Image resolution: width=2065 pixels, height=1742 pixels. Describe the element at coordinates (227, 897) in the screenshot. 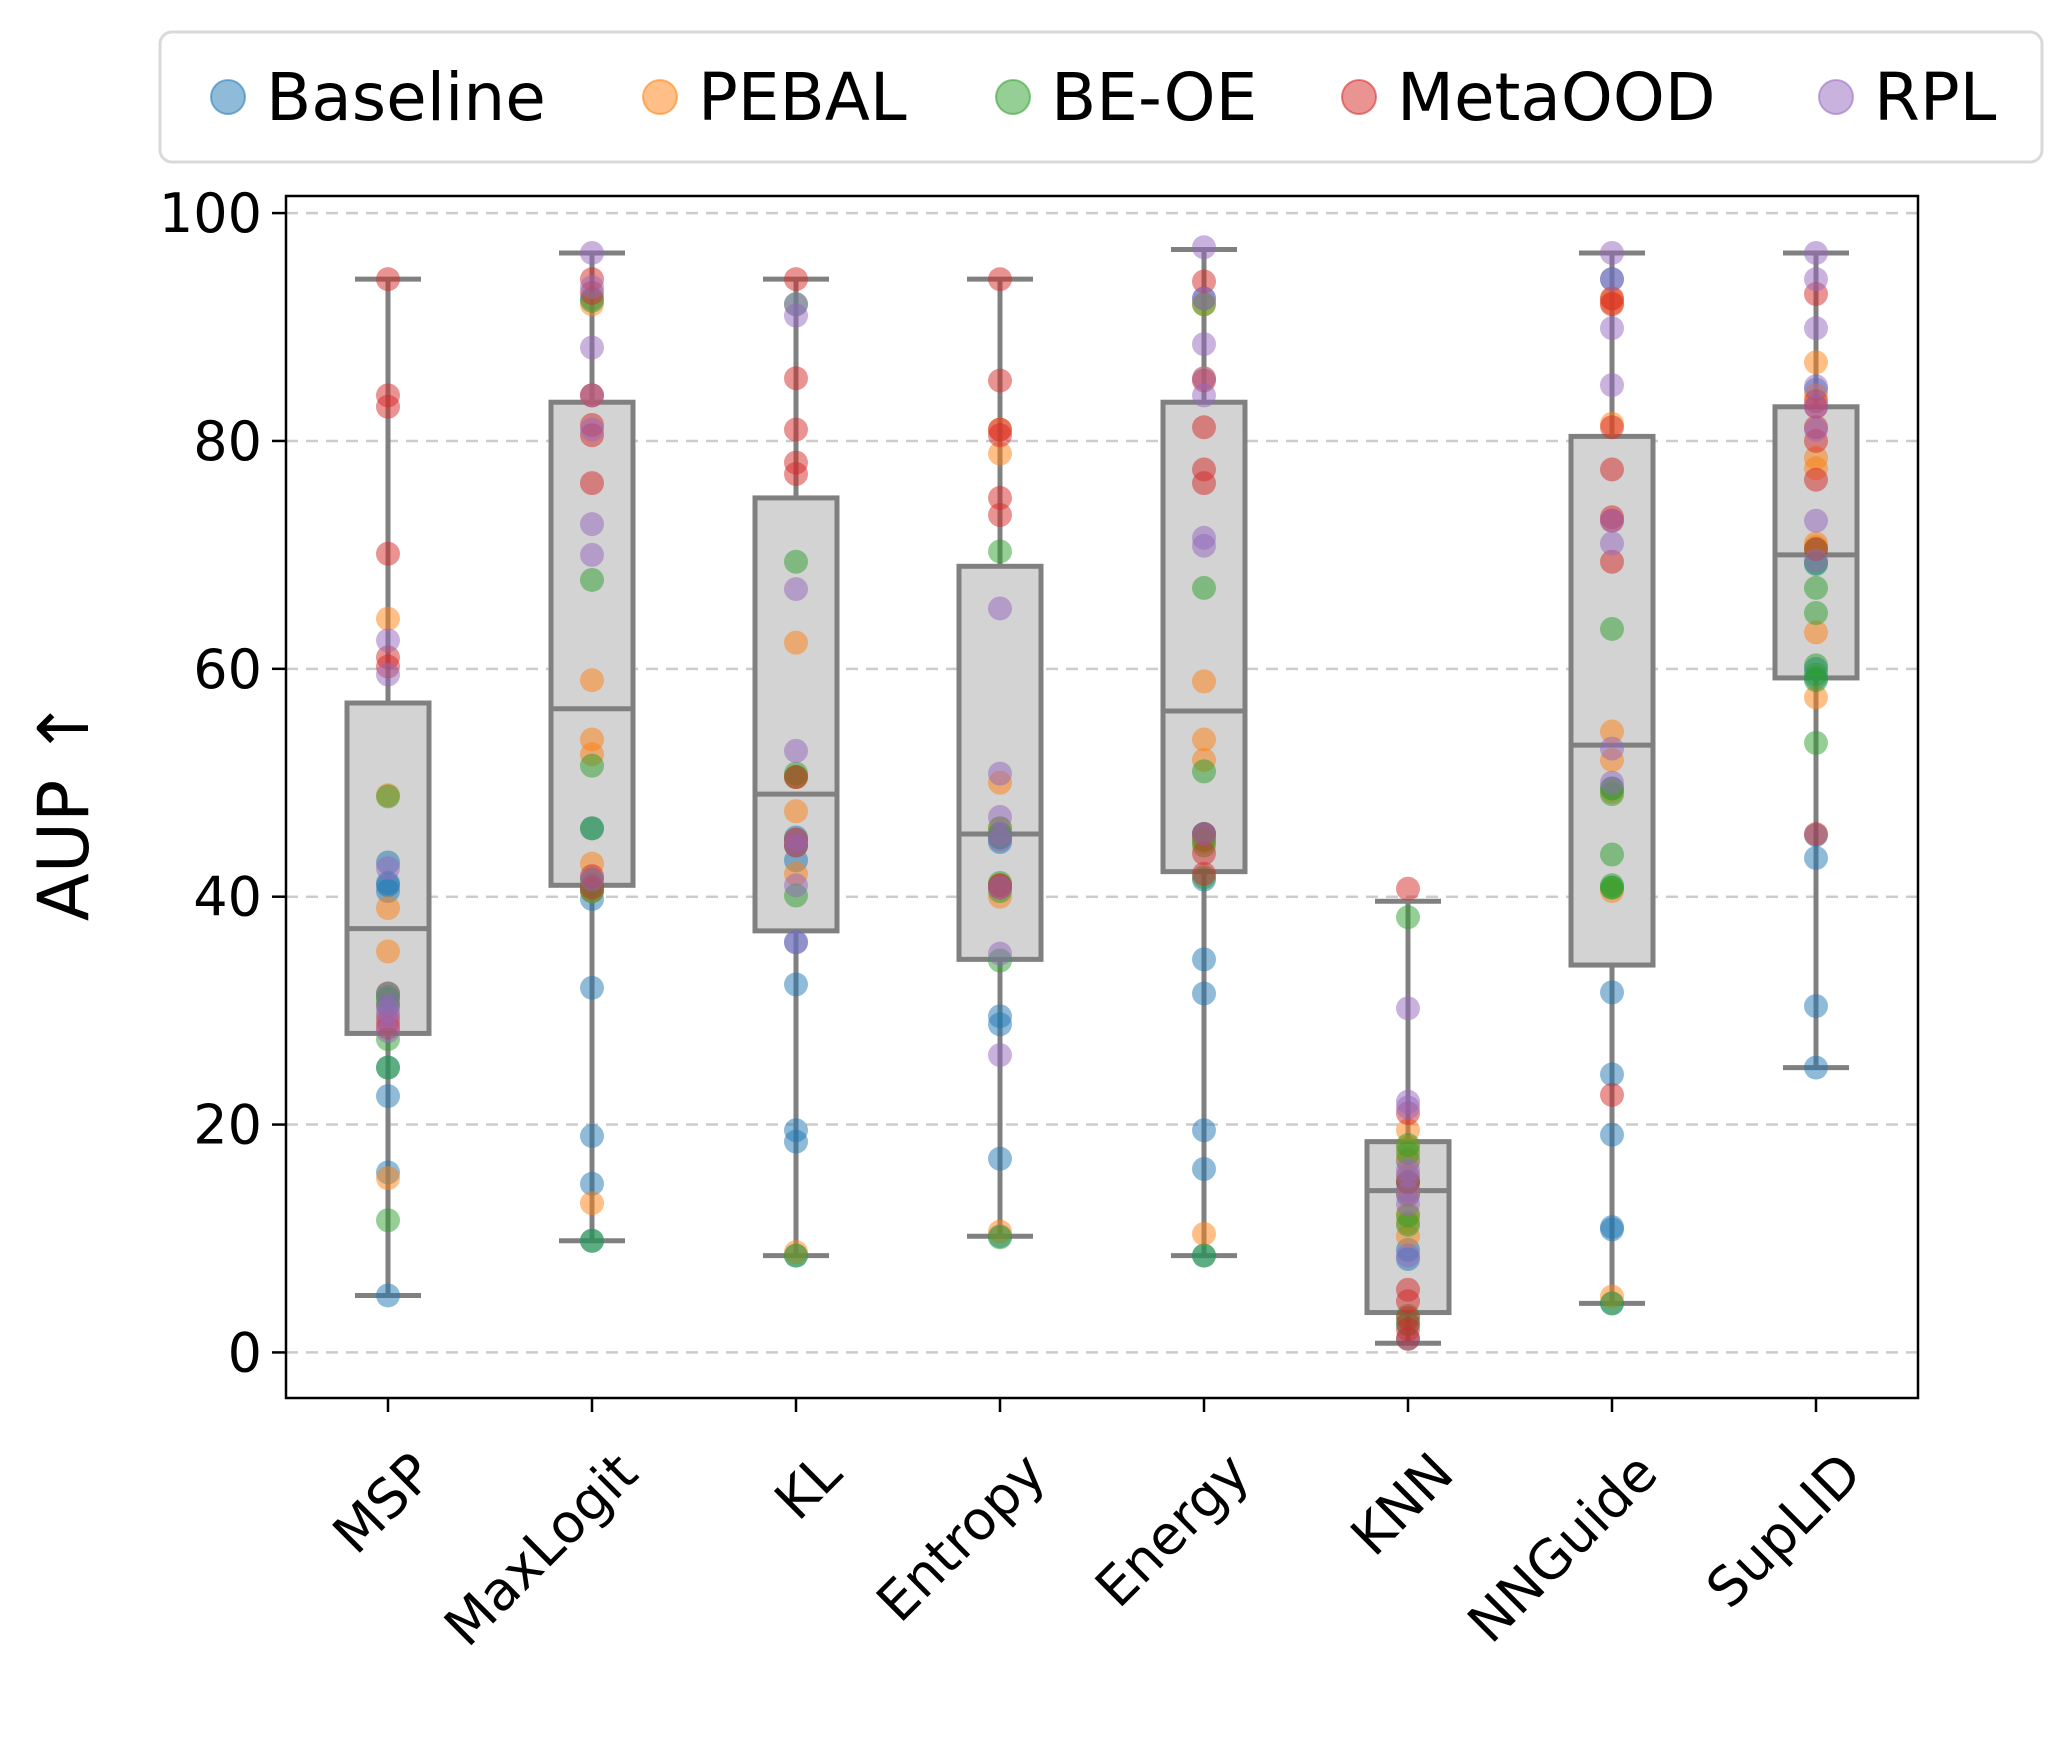

I see `y-tick-label: 40` at that location.